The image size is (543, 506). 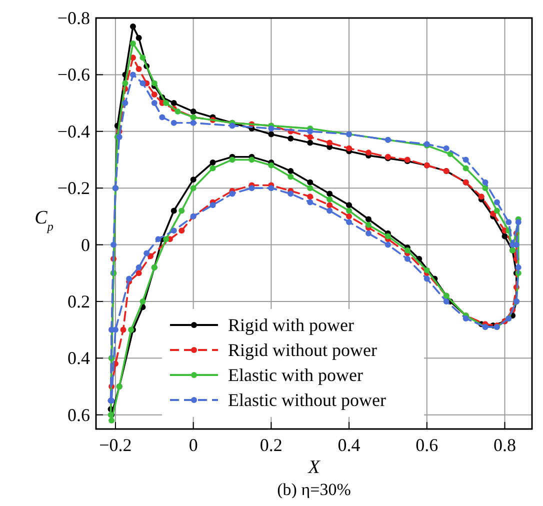 What do you see at coordinates (427, 445) in the screenshot?
I see `x-tick-label: 0.6` at bounding box center [427, 445].